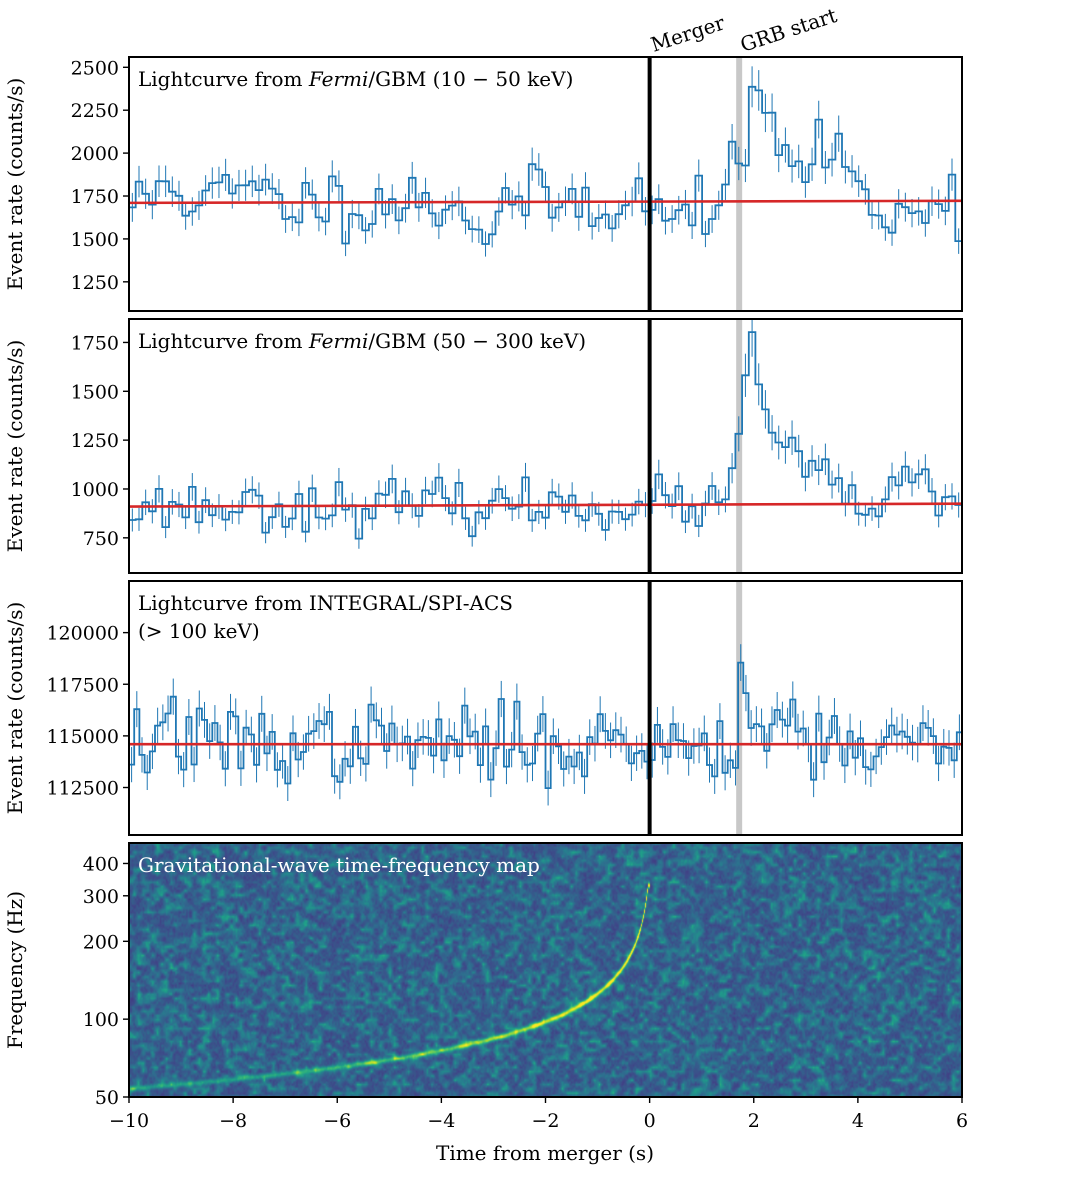 This screenshot has width=1090, height=1180. Describe the element at coordinates (101, 942) in the screenshot. I see `y-tick-label: 200` at that location.